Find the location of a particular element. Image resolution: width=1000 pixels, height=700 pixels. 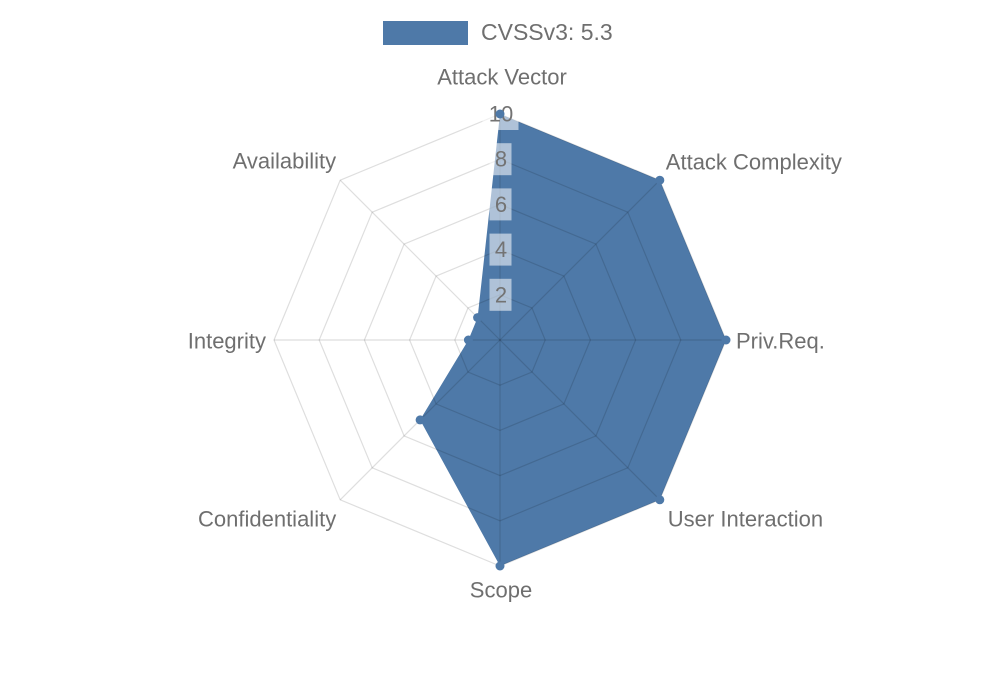

radial-tick-label: 4 is located at coordinates (501, 249).